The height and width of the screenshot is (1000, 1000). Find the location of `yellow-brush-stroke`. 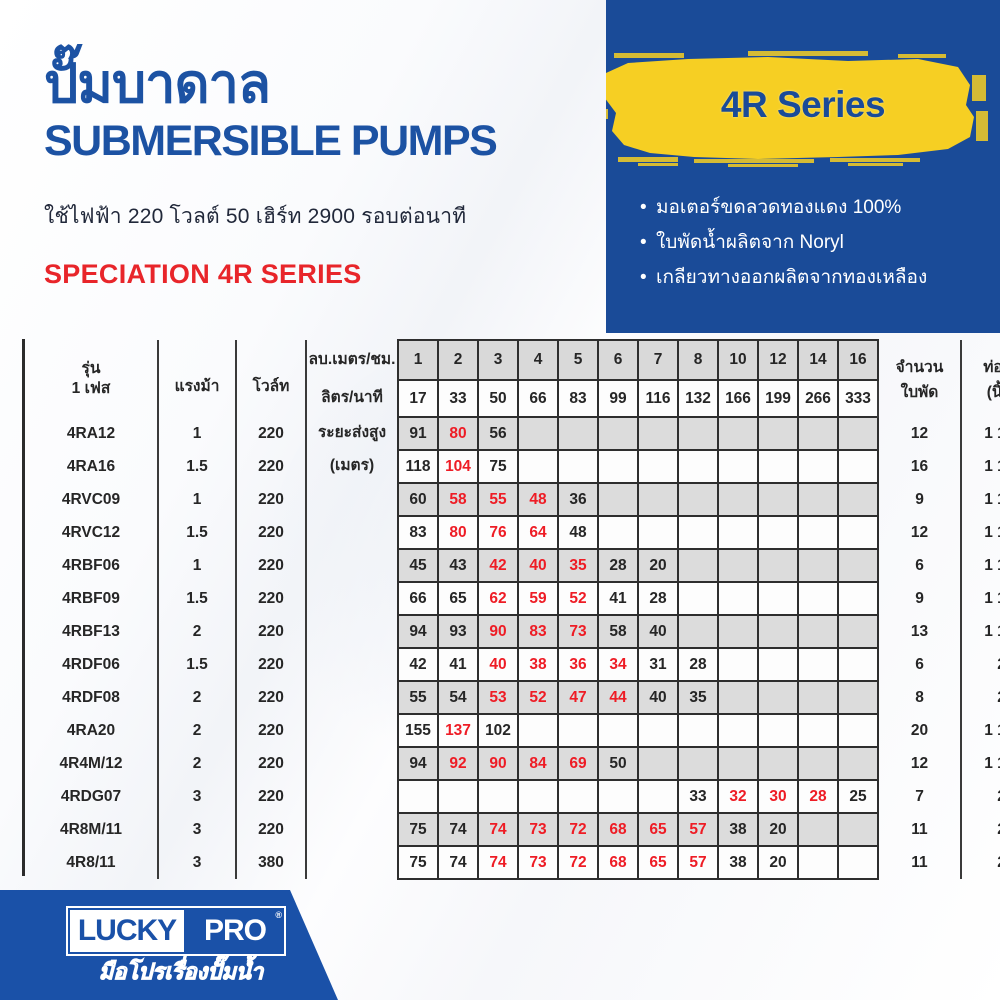

yellow-brush-stroke is located at coordinates (797, 109).